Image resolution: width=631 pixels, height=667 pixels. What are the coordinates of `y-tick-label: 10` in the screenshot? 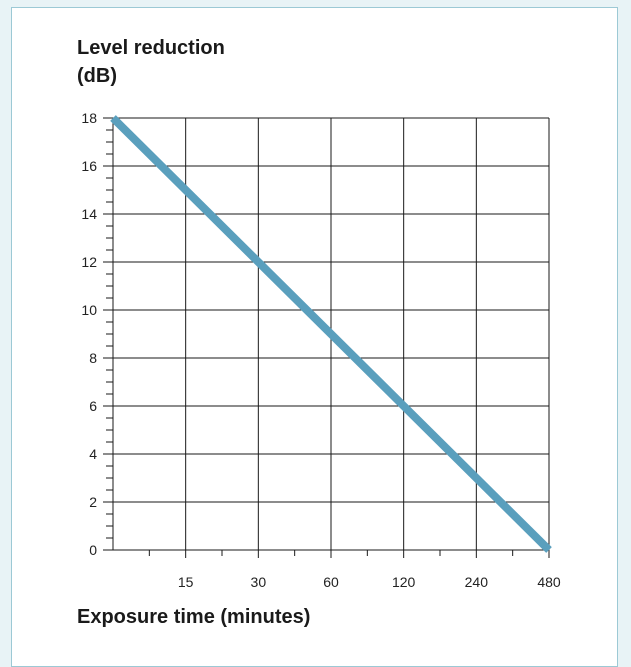 It's located at (89, 310).